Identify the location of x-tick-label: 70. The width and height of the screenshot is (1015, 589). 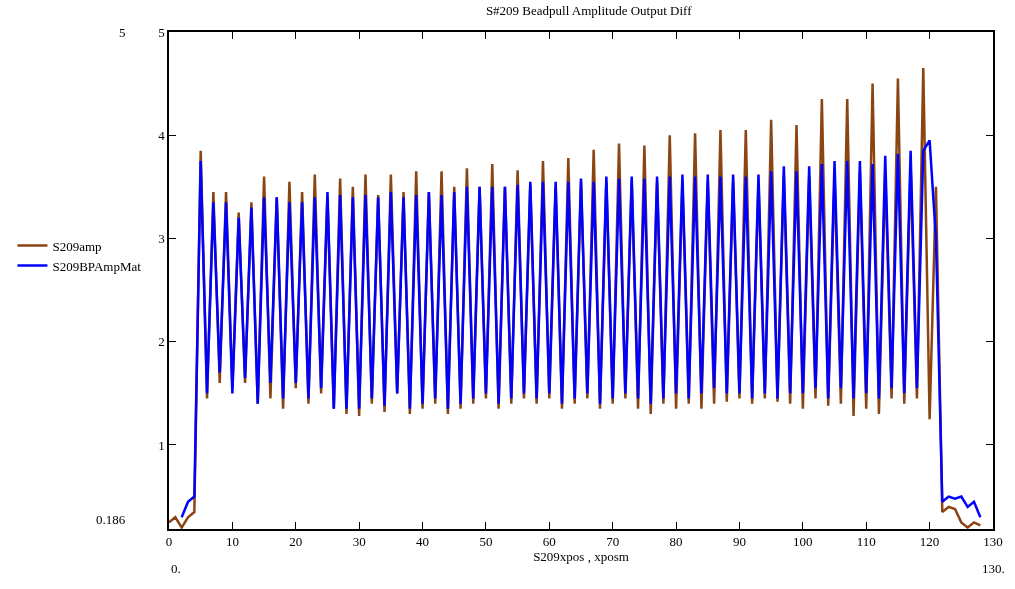
(613, 542).